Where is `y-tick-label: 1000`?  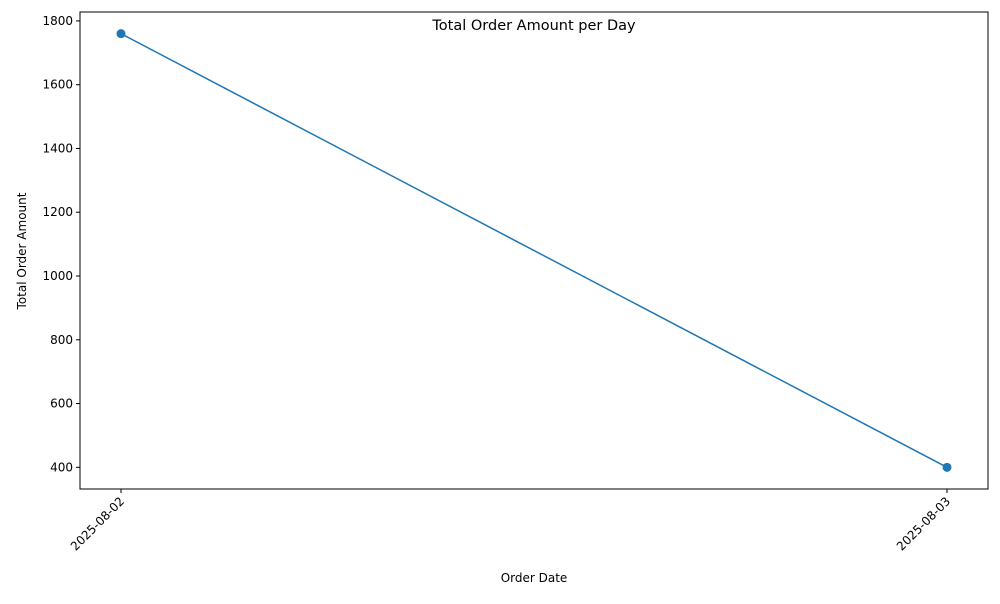 y-tick-label: 1000 is located at coordinates (57, 276).